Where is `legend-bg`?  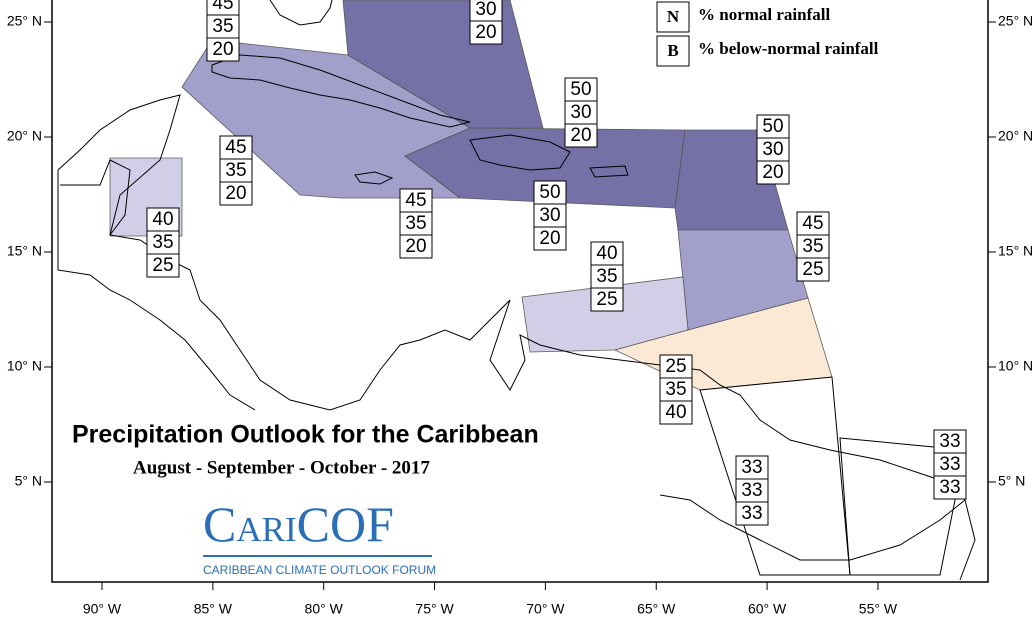
legend-bg is located at coordinates (793, 36).